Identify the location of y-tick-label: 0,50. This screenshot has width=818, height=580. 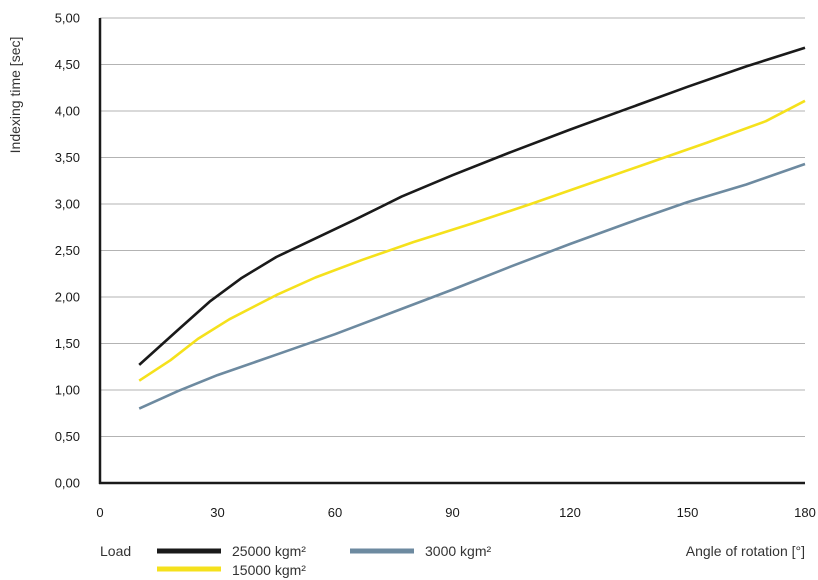
(67, 436).